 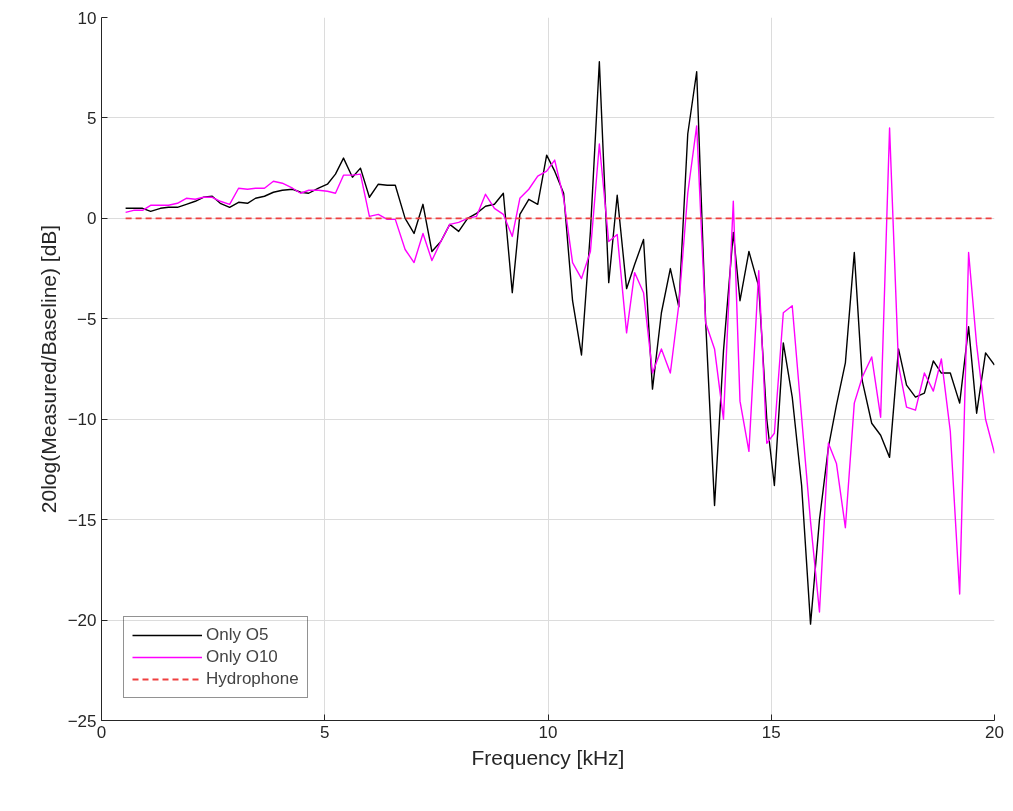 I want to click on x-tick-label: 5, so click(x=325, y=732).